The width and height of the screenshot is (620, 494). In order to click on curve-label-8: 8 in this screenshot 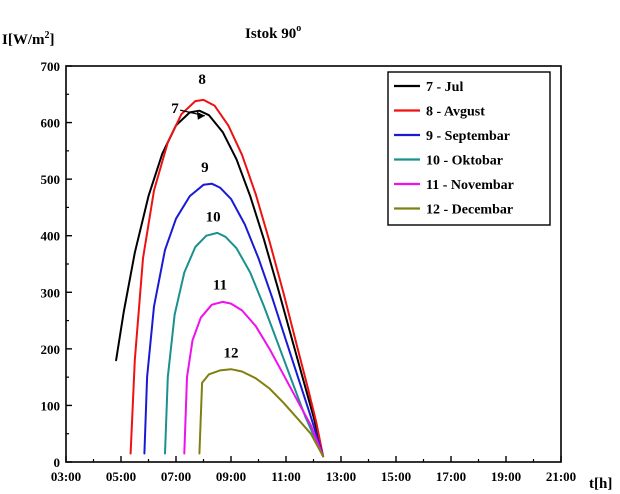, I will do `click(202, 80)`.